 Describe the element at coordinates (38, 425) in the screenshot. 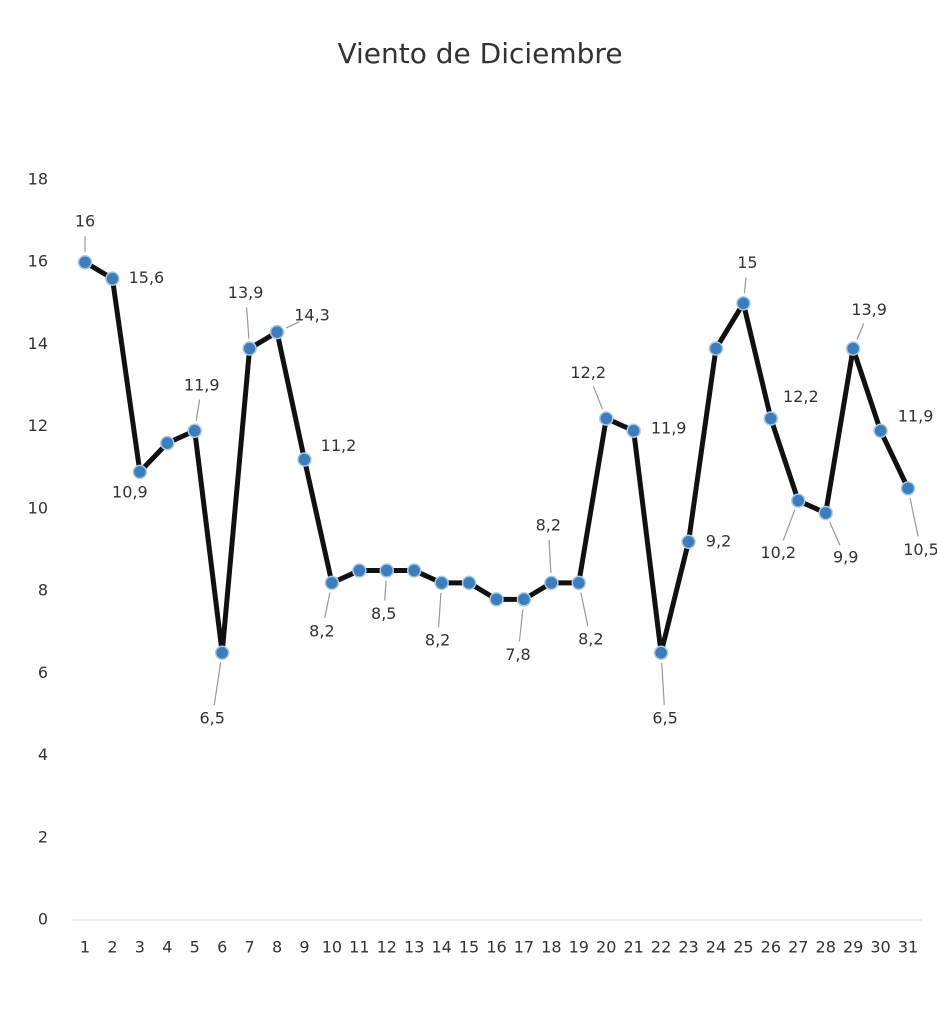

I see `y-tick-label: 12` at that location.